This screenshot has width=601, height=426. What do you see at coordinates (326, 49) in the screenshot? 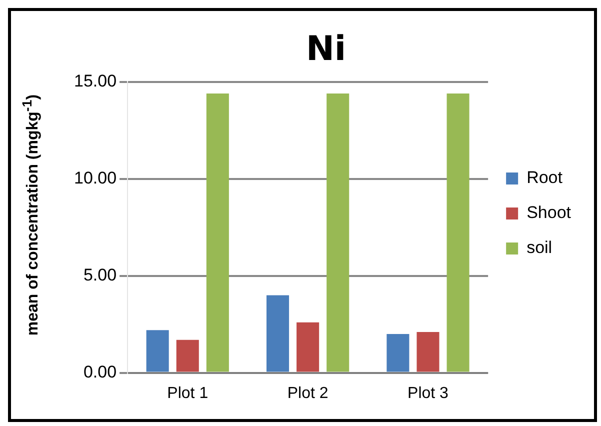
I see `chart-title: Ni` at bounding box center [326, 49].